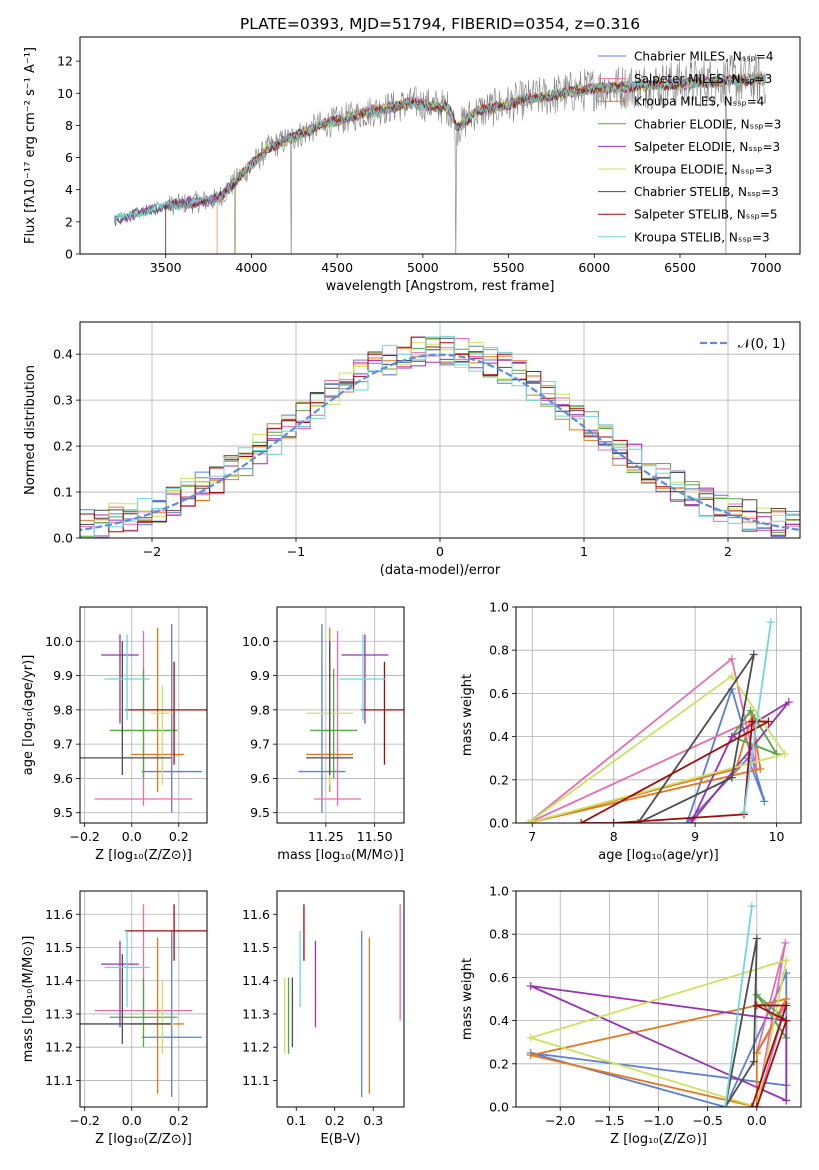 The image size is (819, 1170). Describe the element at coordinates (375, 836) in the screenshot. I see `x-tick-label: 11.50` at that location.